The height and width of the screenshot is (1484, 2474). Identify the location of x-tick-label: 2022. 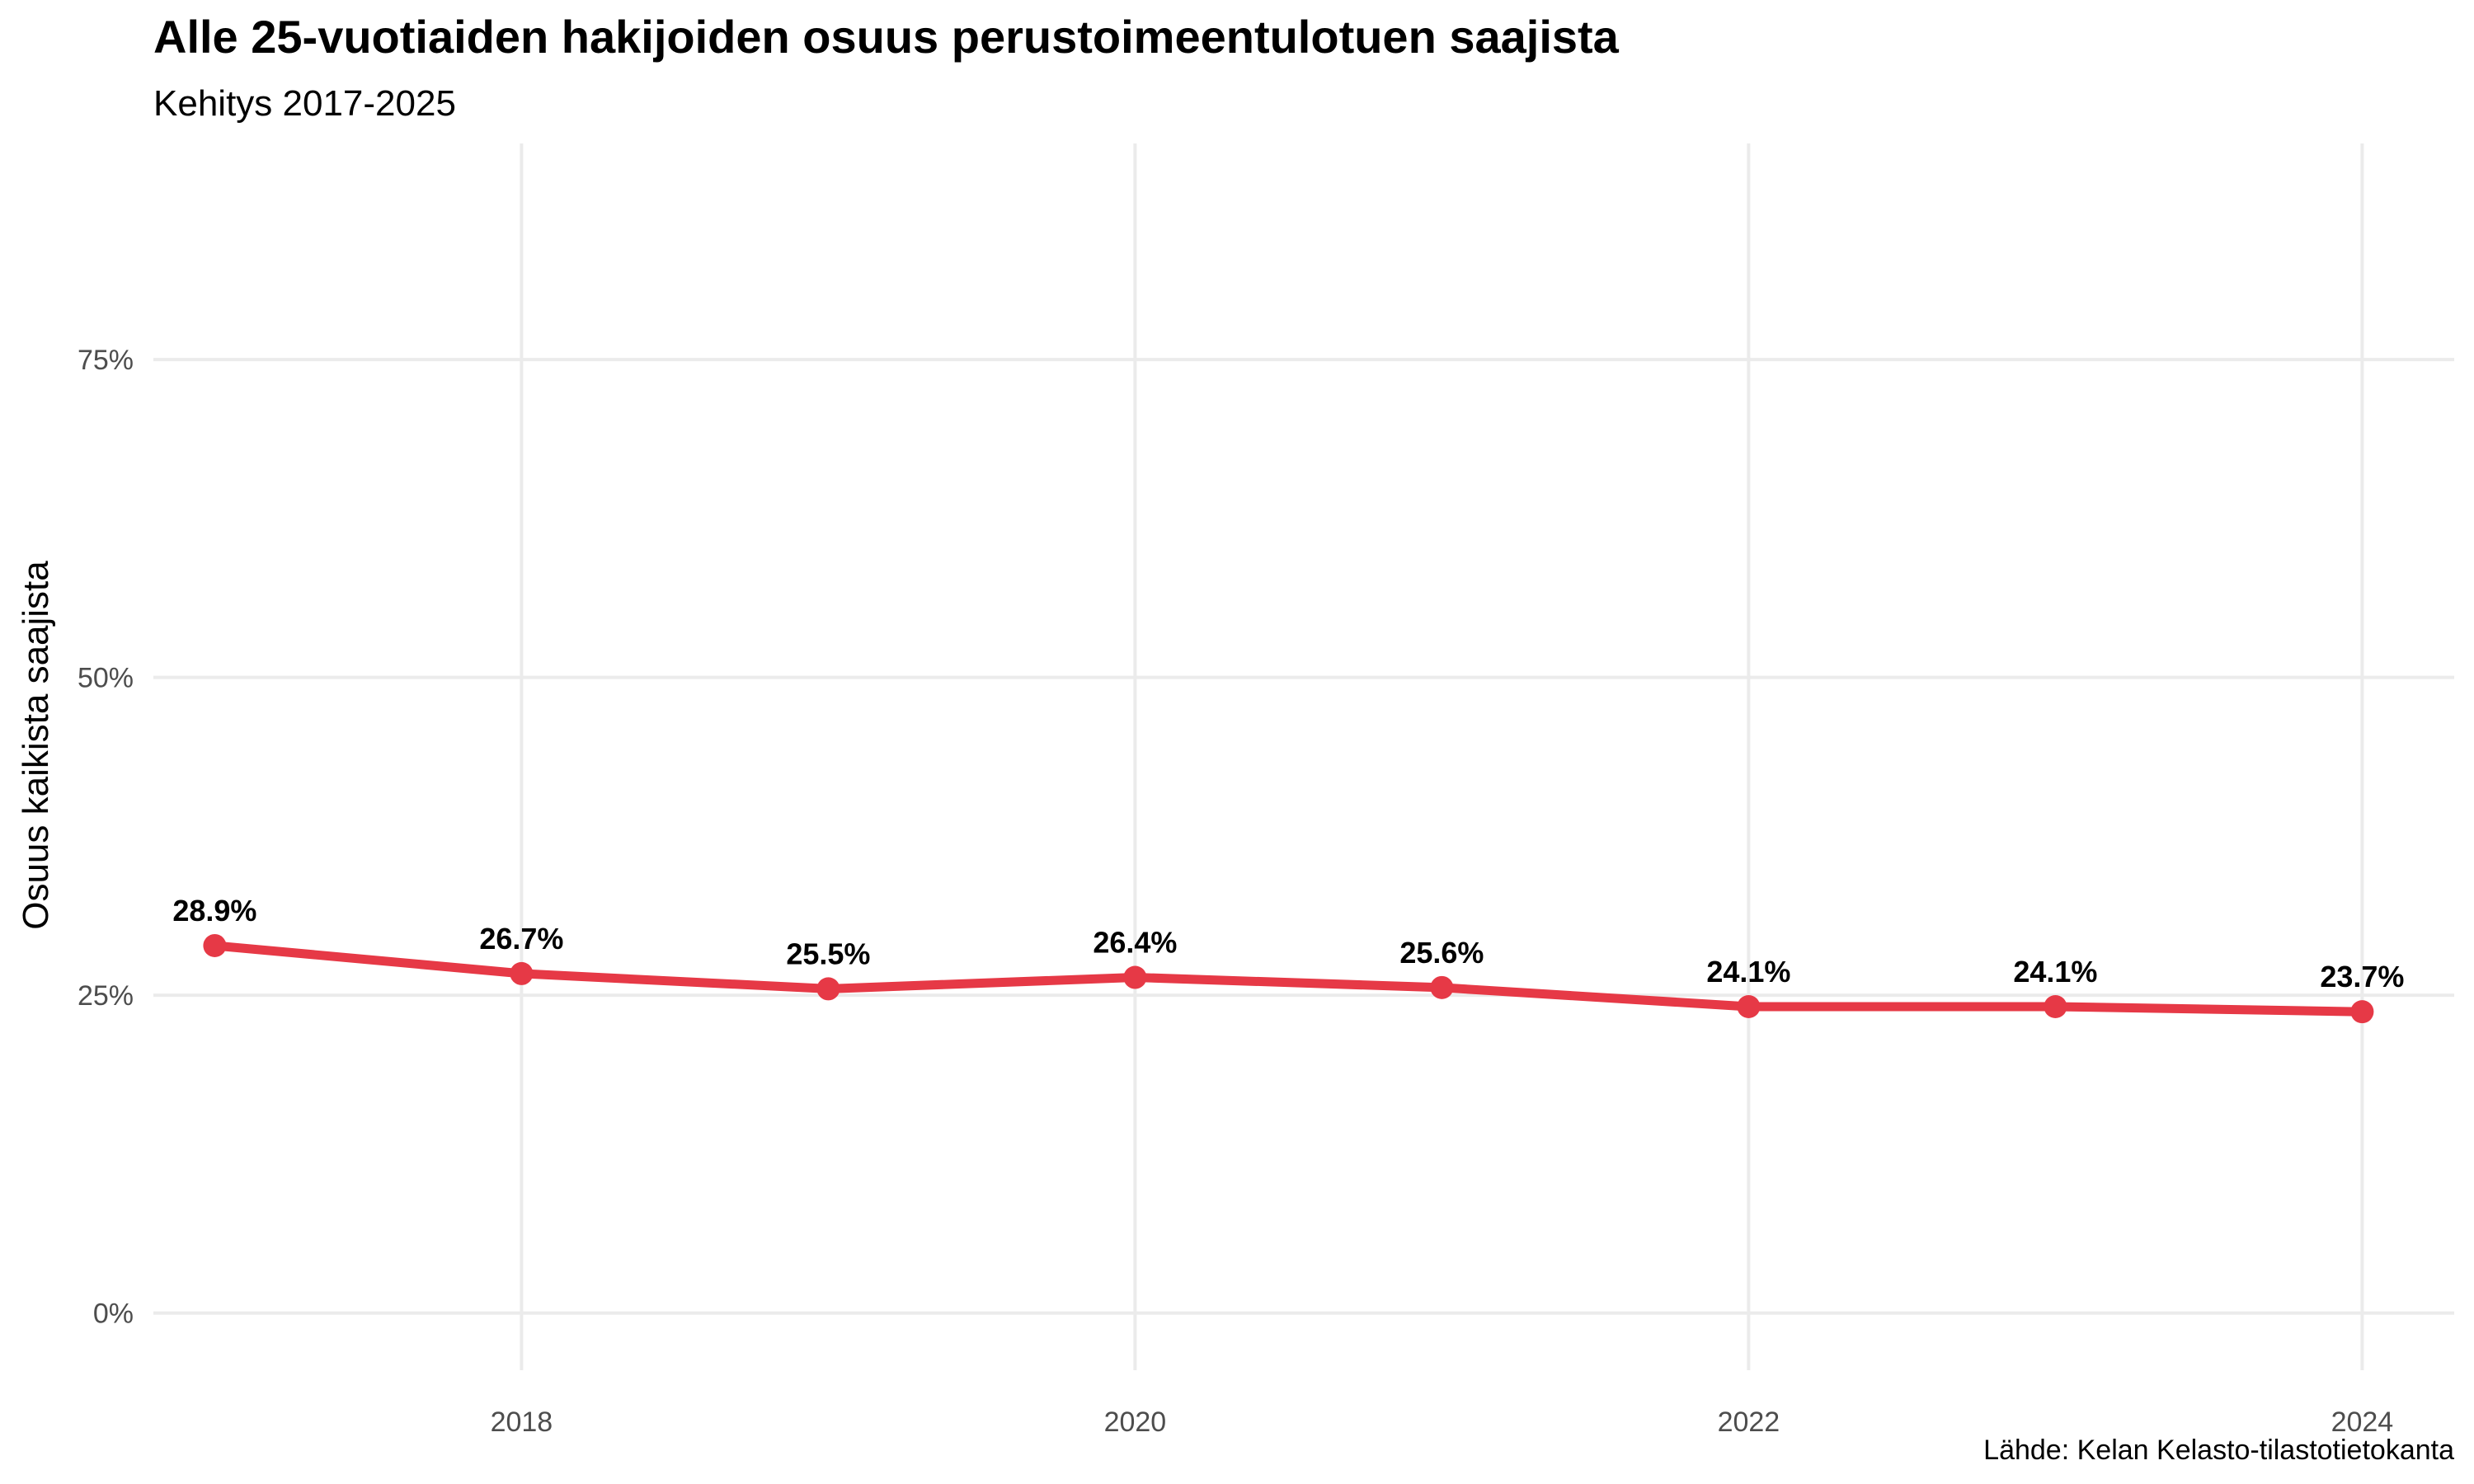
(1749, 1422).